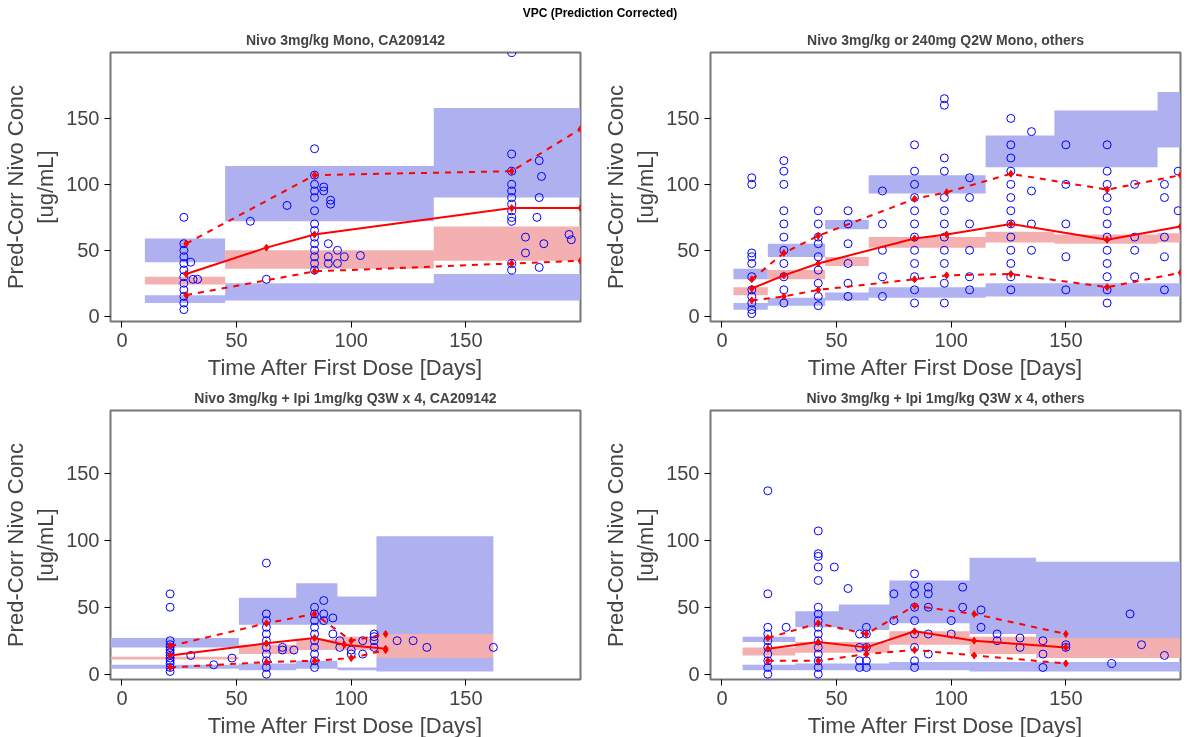 This screenshot has width=1203, height=737. I want to click on chart-title: Nivo 3mg/kg + Ipi 1mg/kg Q3W x 4, others, so click(945, 397).